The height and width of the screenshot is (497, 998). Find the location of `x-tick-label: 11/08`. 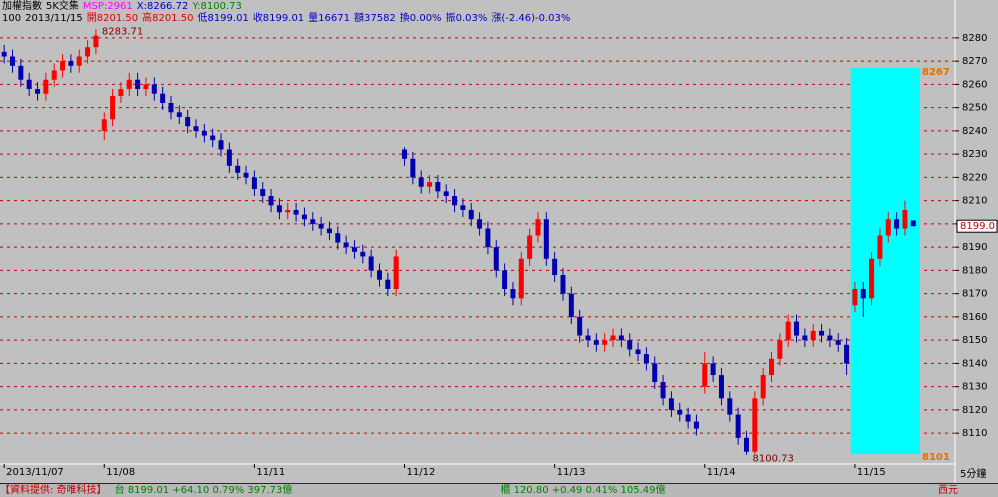

x-tick-label: 11/08 is located at coordinates (120, 472).